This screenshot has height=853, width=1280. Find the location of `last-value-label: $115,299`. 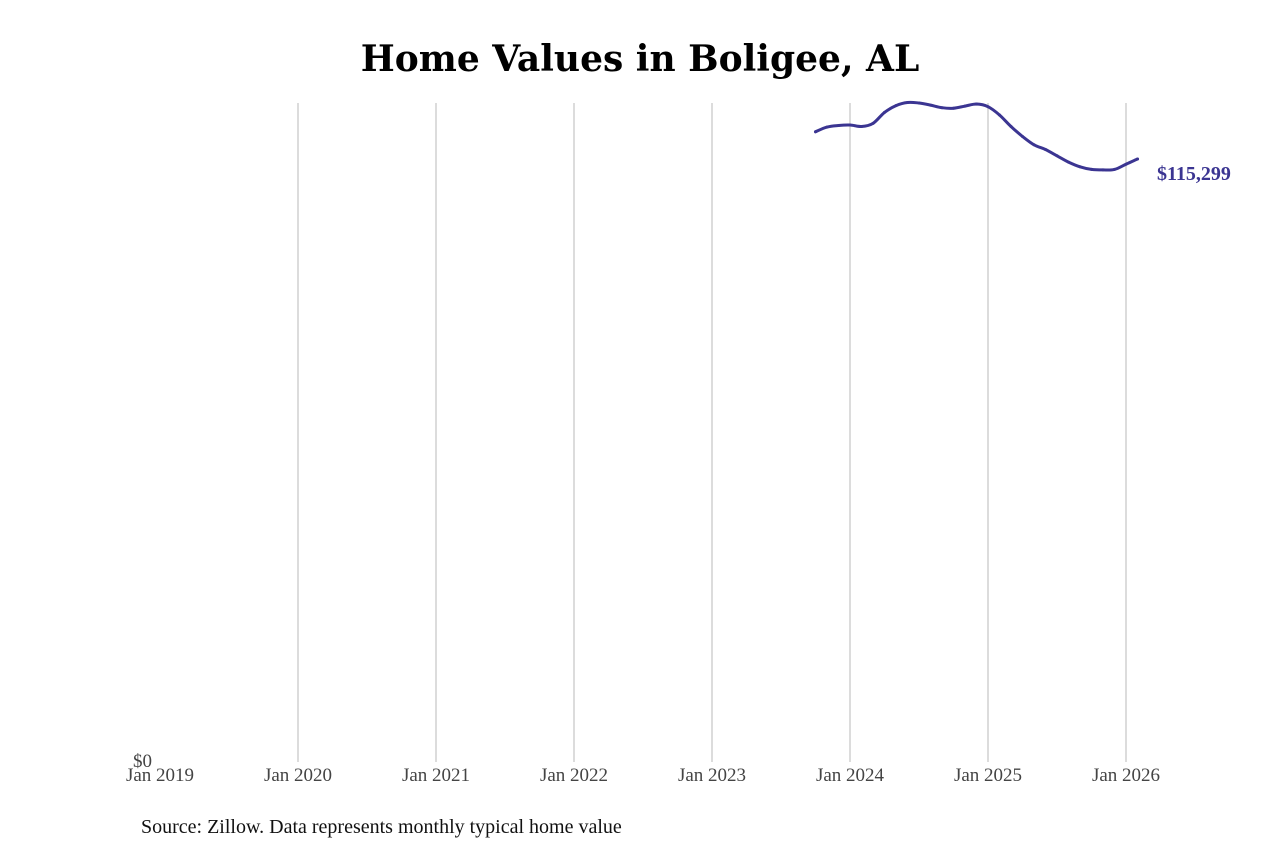

last-value-label: $115,299 is located at coordinates (1194, 174).